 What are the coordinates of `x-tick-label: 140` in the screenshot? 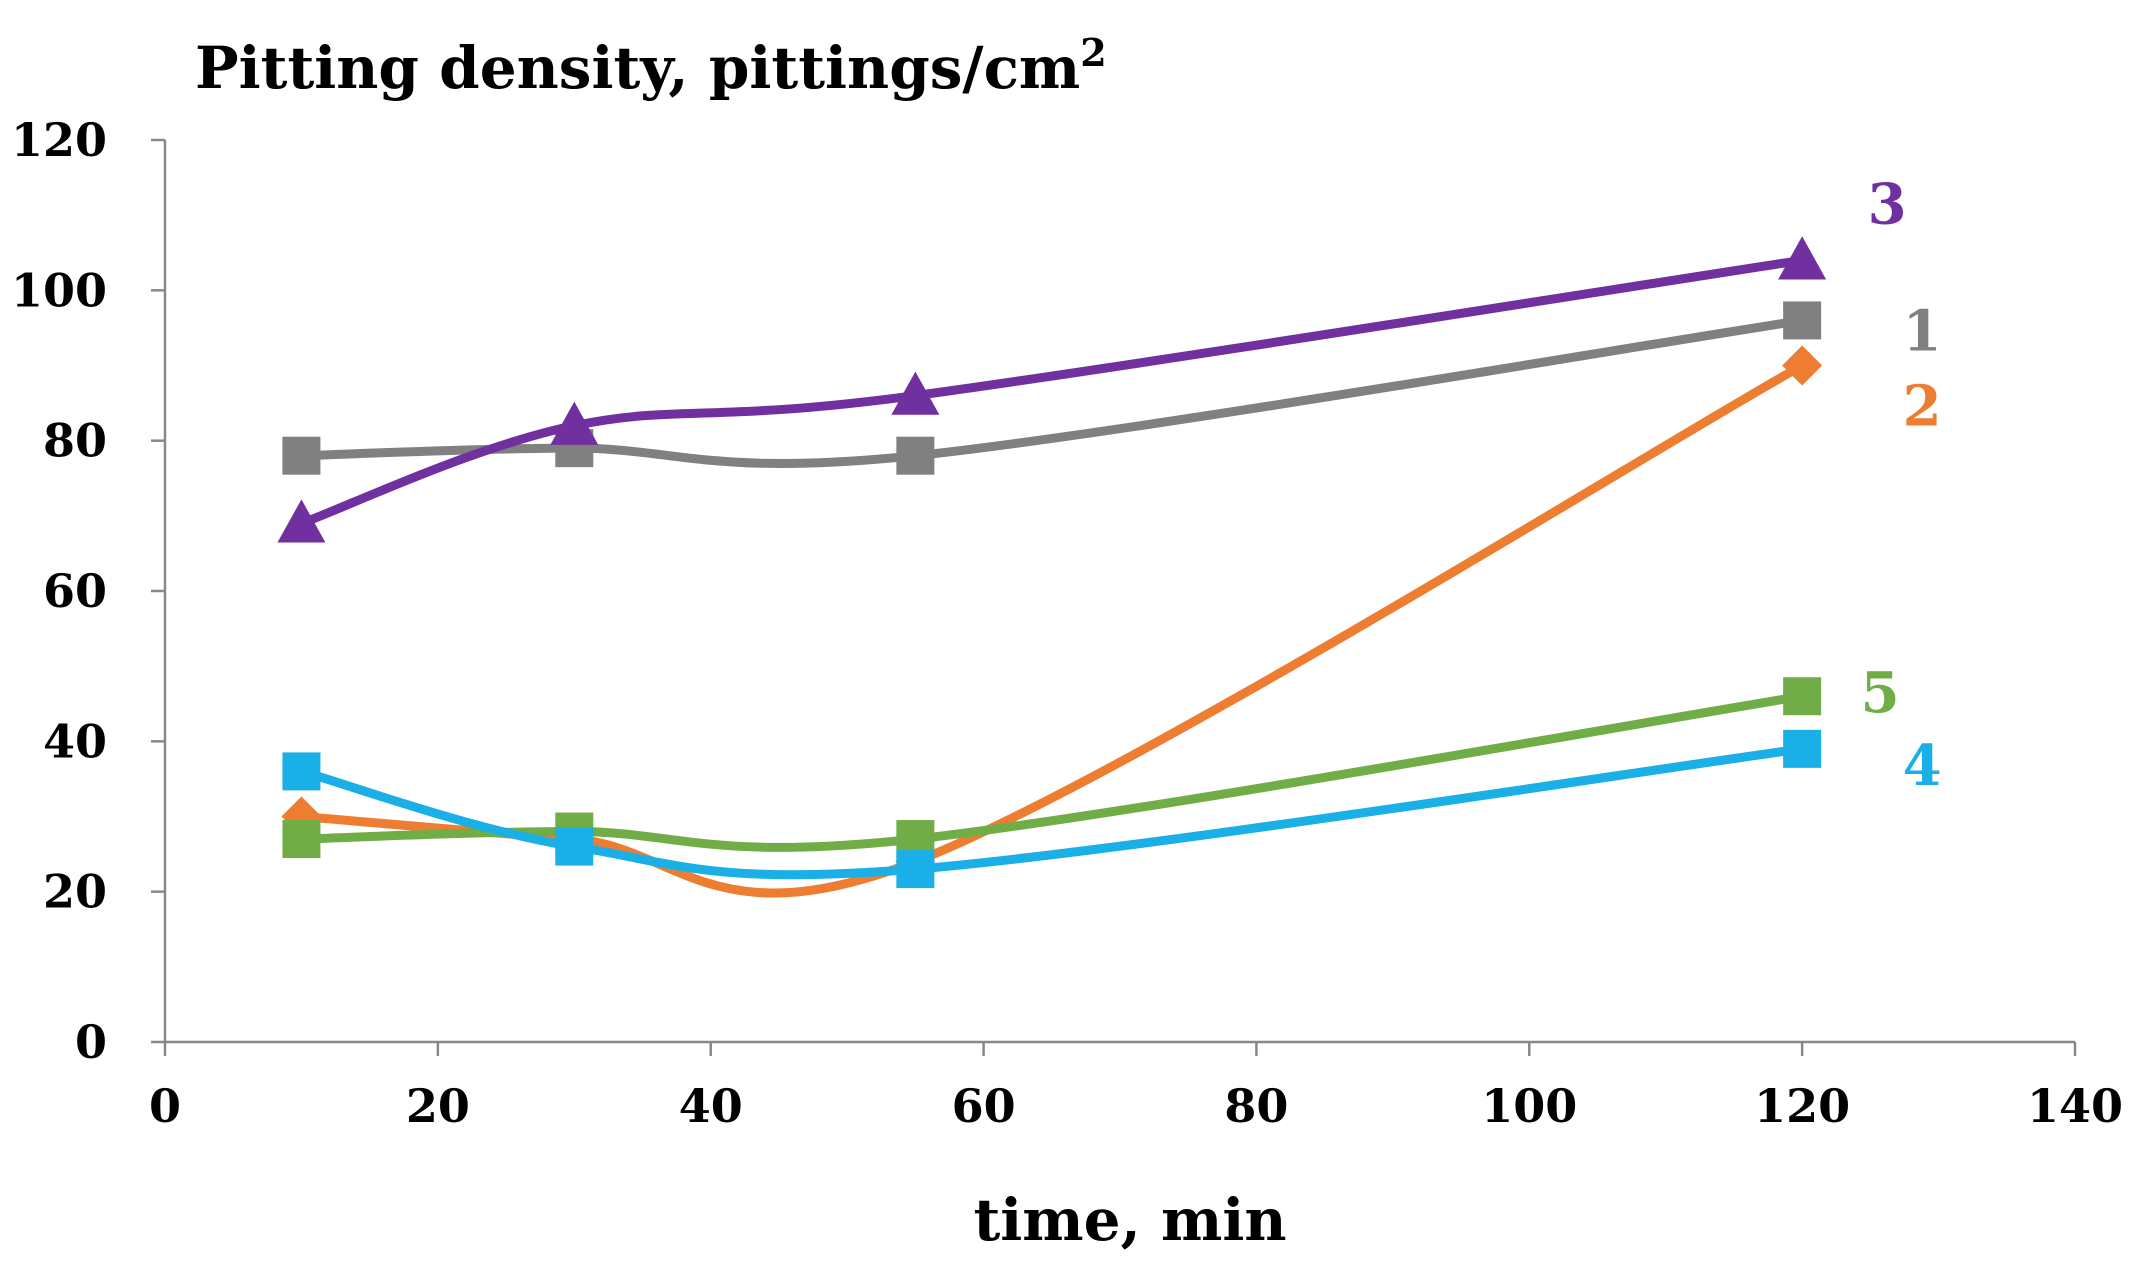 It's located at (2075, 1106).